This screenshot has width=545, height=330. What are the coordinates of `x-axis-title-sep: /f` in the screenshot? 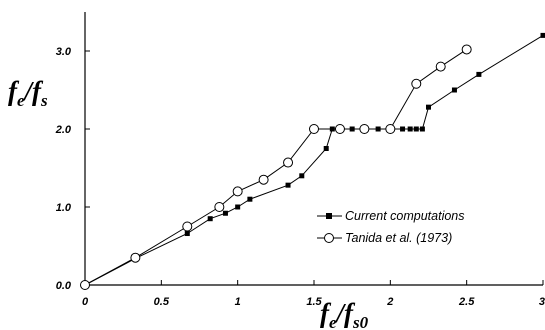 It's located at (346, 313).